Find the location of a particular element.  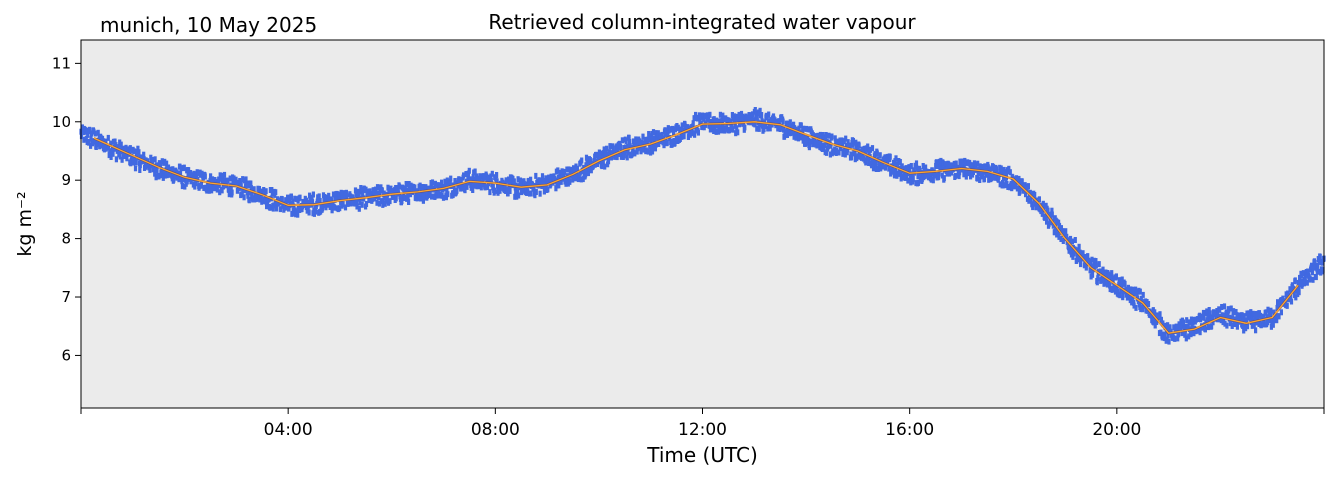

y-axis-label: kg m⁻² is located at coordinates (25, 223).